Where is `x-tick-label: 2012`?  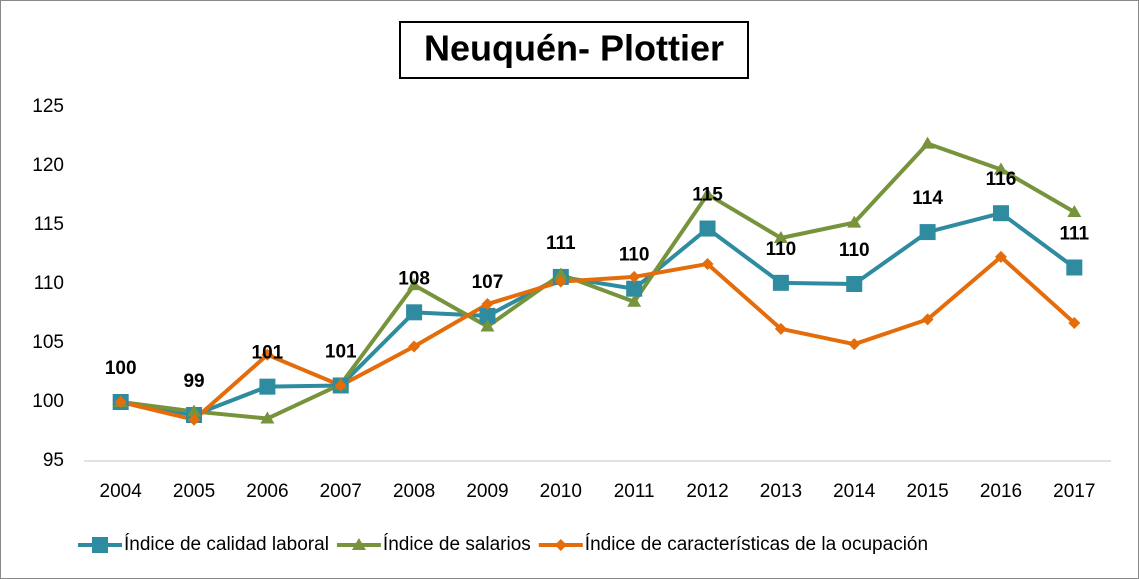
x-tick-label: 2012 is located at coordinates (707, 491).